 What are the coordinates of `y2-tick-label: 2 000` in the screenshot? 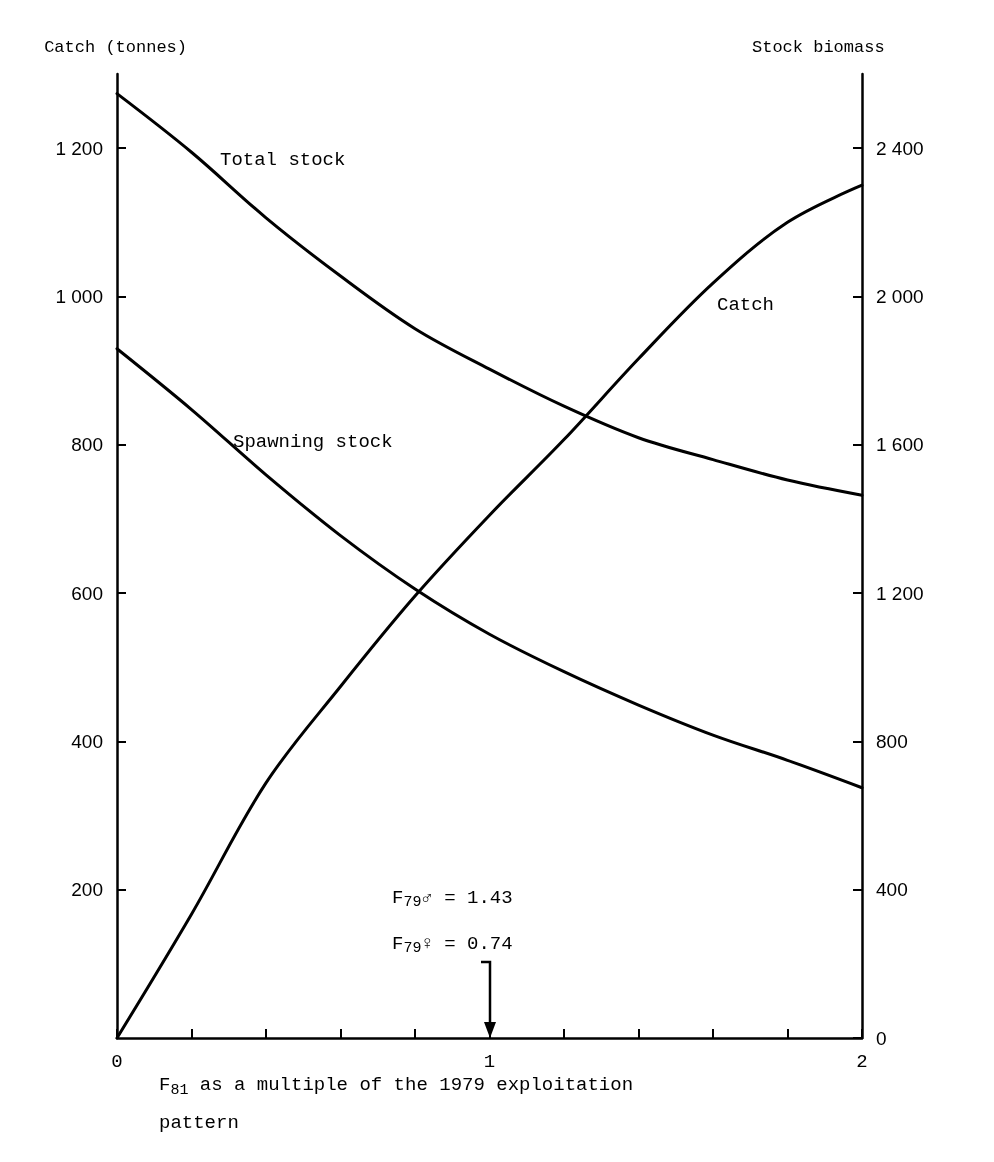 It's located at (900, 296).